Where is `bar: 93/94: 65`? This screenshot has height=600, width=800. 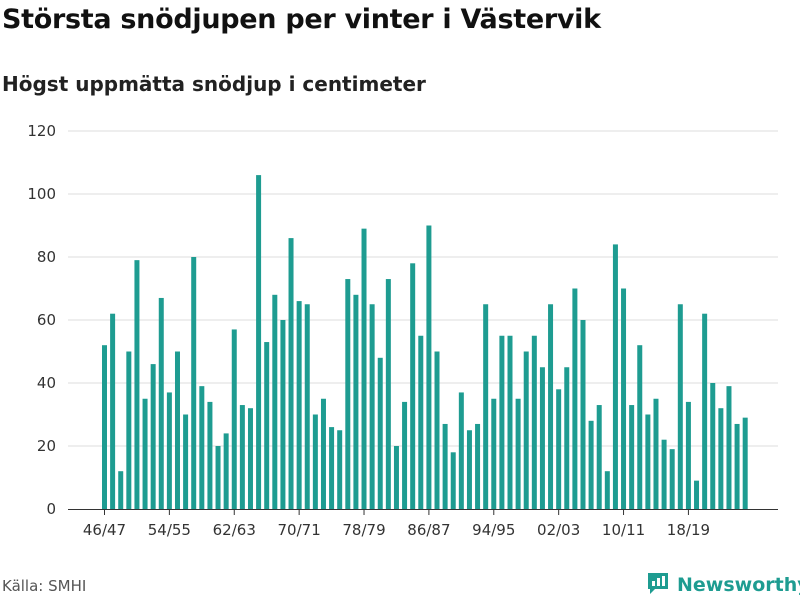
bar: 93/94: 65 is located at coordinates (486, 406).